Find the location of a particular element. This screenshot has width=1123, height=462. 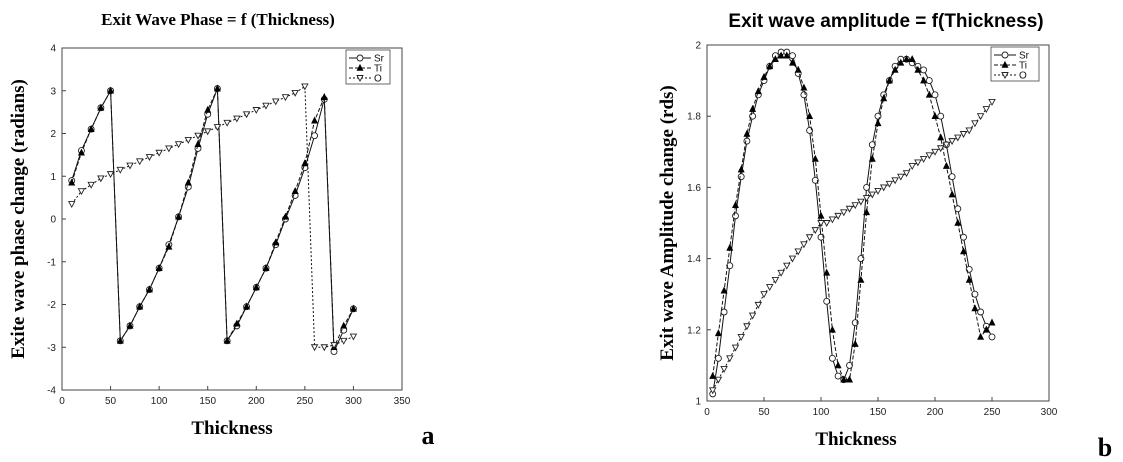

chart-a-title: Exit Wave Phase = f (Thickness) is located at coordinates (218, 19).